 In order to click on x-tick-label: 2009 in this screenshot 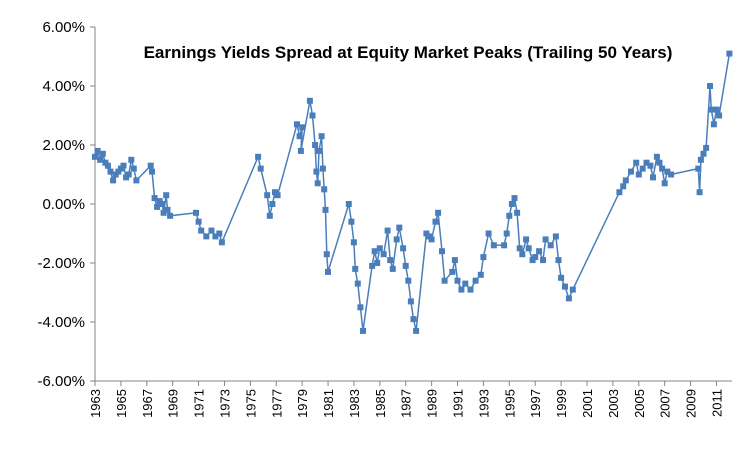, I will do `click(691, 403)`.